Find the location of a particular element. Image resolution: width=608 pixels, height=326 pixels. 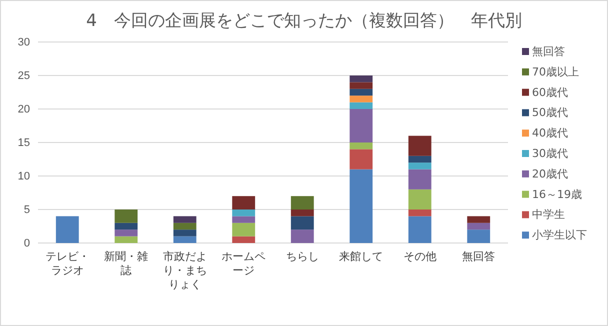

legend-label: 70歳以上 is located at coordinates (555, 71).